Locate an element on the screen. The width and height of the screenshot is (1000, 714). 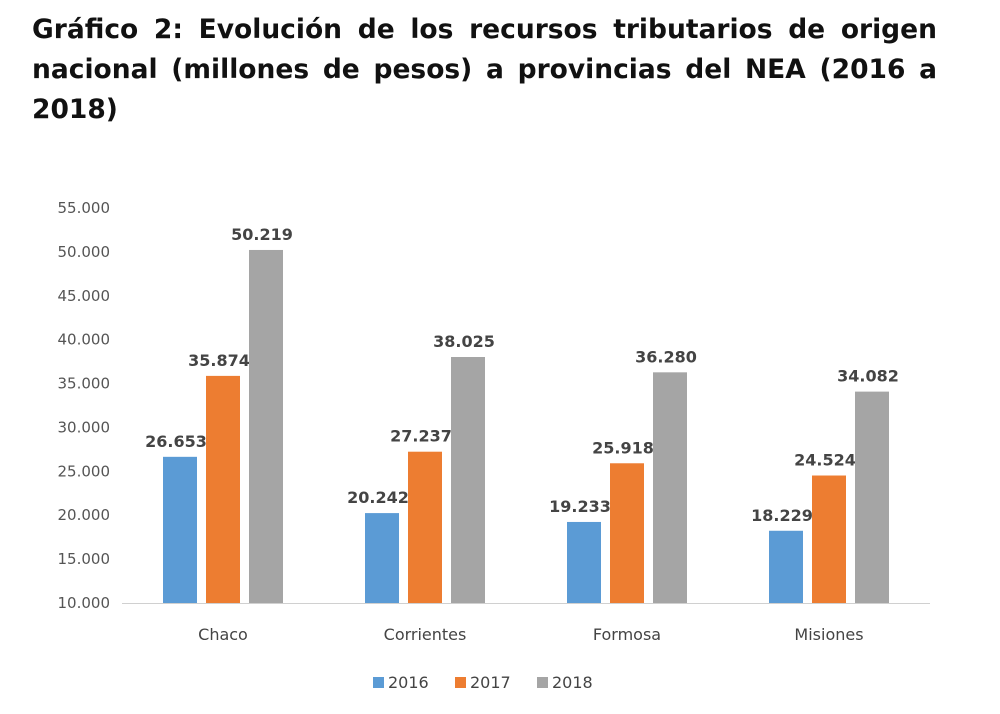
bar-2016-misiones is located at coordinates (786, 566).